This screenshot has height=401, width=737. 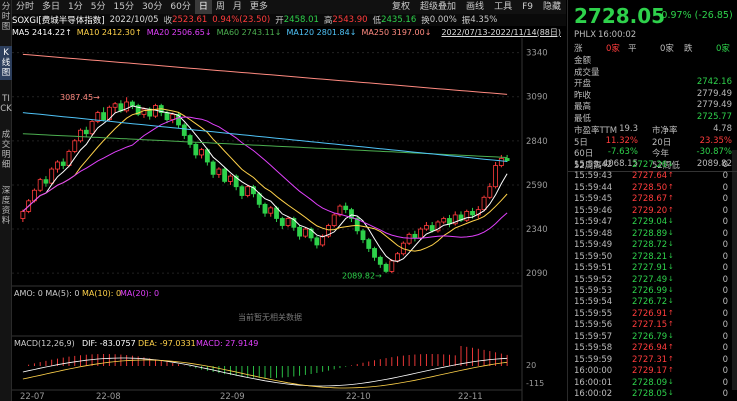 I want to click on period-tab-4: 15分, so click(x=123, y=7).